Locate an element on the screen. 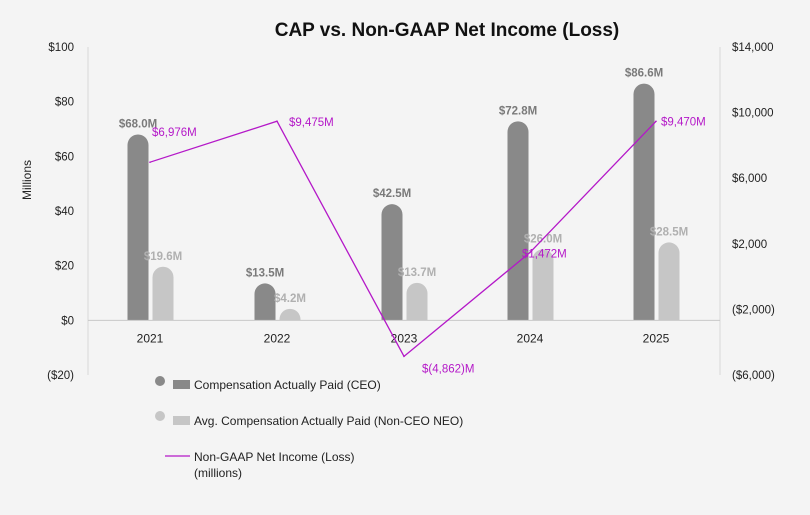 This screenshot has width=810, height=515. right-tick-label: ($2,000) is located at coordinates (753, 310).